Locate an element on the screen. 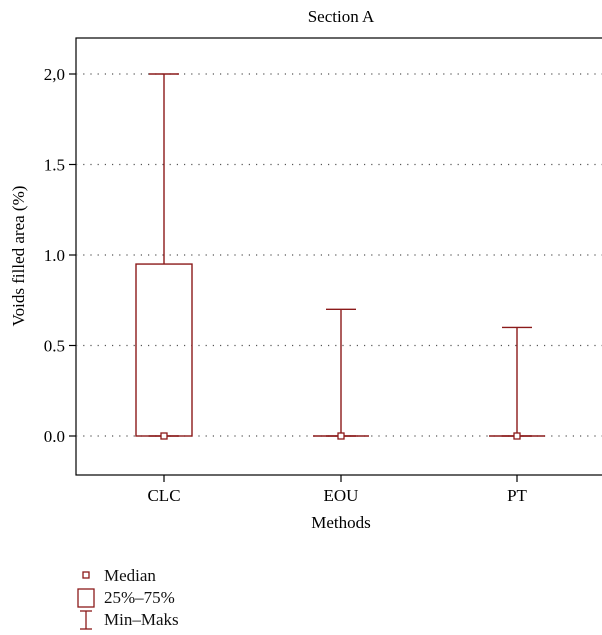 Image resolution: width=602 pixels, height=635 pixels. x-tick-label-pt: PT is located at coordinates (517, 495).